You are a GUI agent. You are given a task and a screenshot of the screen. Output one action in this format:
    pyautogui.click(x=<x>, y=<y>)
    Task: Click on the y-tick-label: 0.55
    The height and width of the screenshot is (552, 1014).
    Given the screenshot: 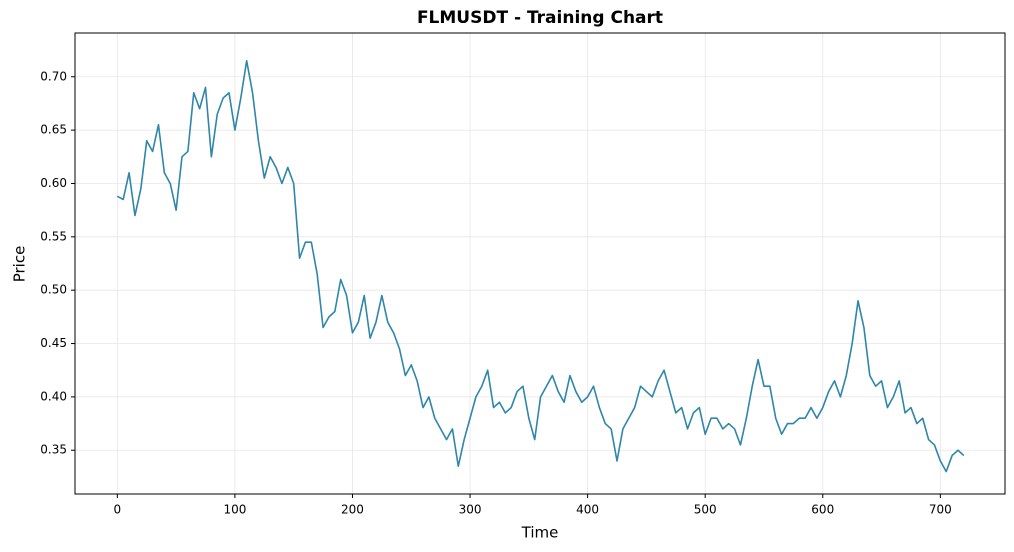 What is the action you would take?
    pyautogui.click(x=53, y=236)
    